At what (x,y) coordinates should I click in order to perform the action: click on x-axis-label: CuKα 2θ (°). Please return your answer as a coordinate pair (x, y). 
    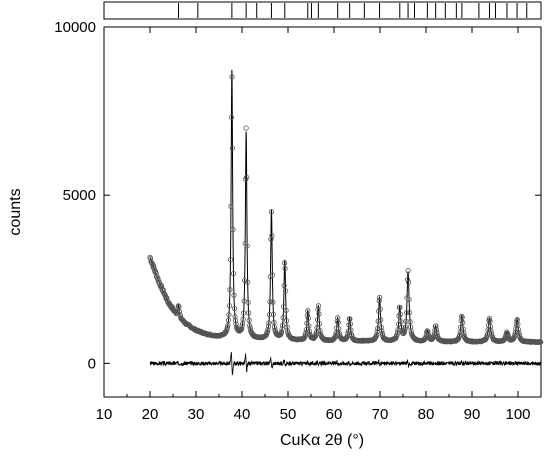
    Looking at the image, I should click on (322, 440).